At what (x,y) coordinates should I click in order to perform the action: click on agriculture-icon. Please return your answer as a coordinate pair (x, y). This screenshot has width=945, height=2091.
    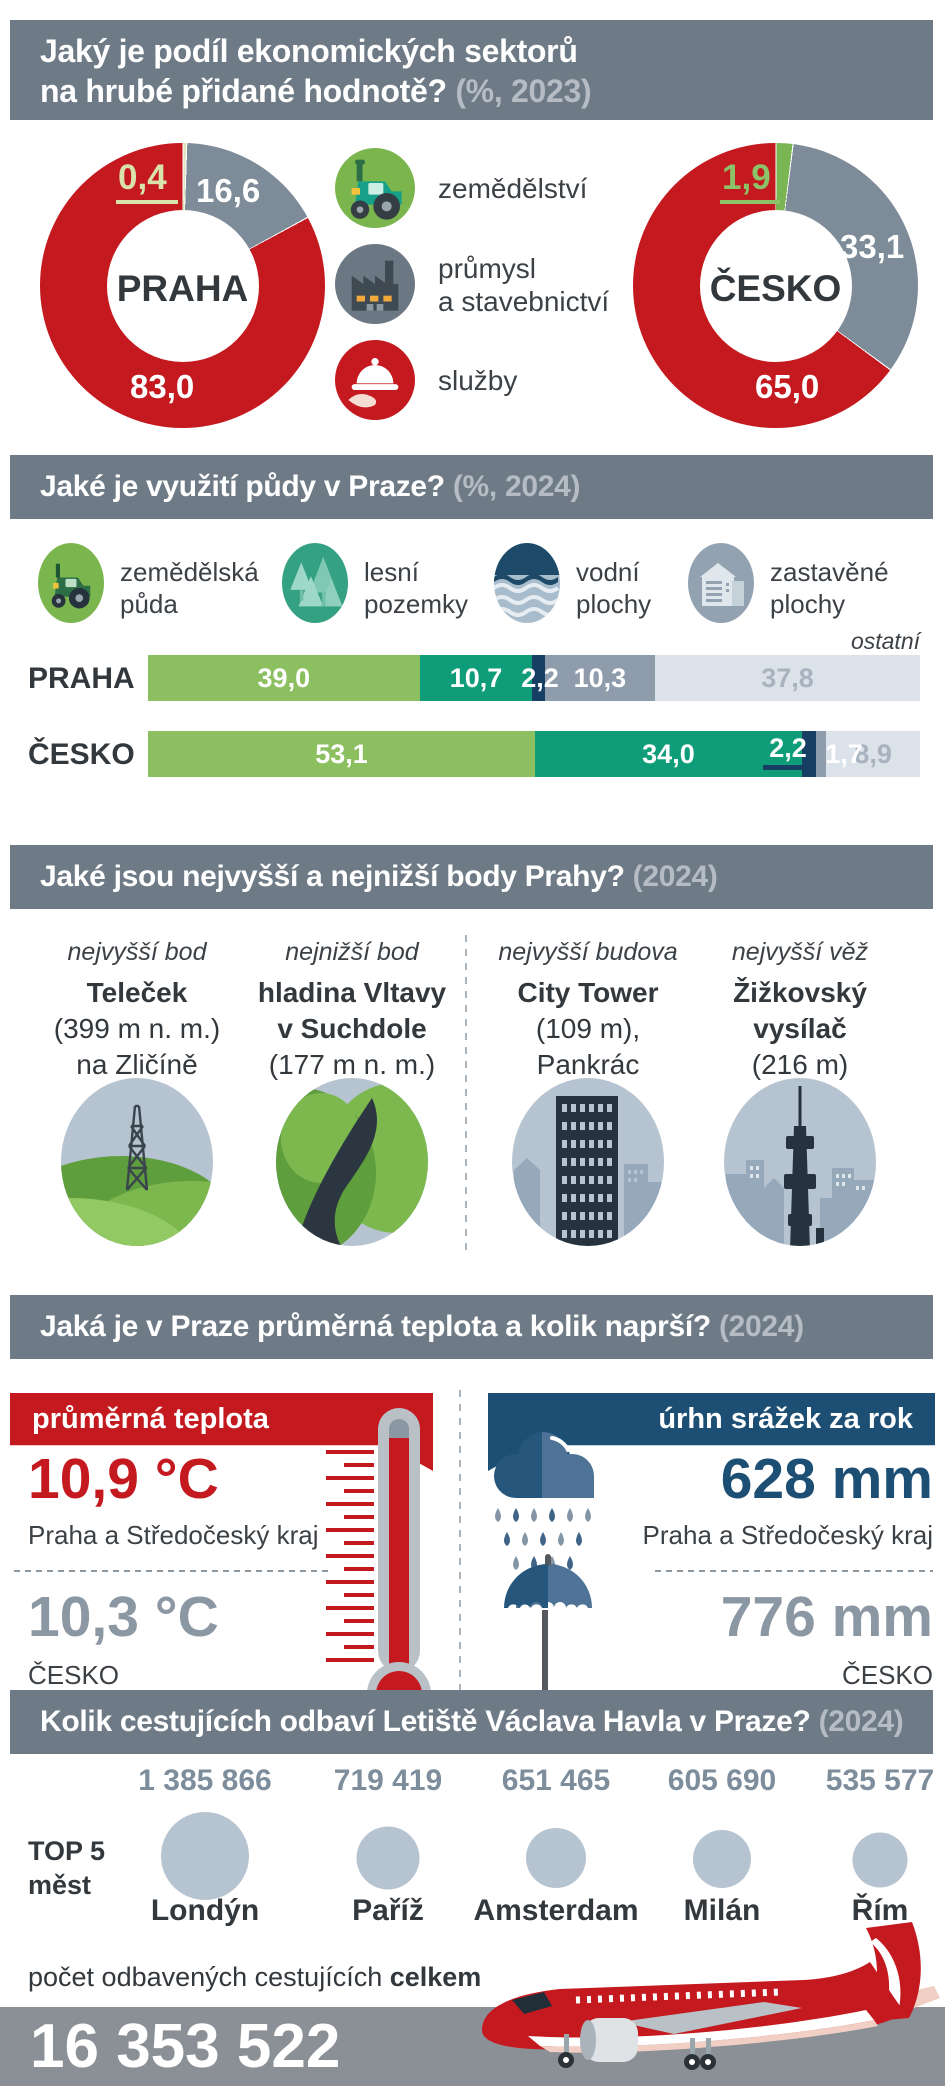
    Looking at the image, I should click on (375, 188).